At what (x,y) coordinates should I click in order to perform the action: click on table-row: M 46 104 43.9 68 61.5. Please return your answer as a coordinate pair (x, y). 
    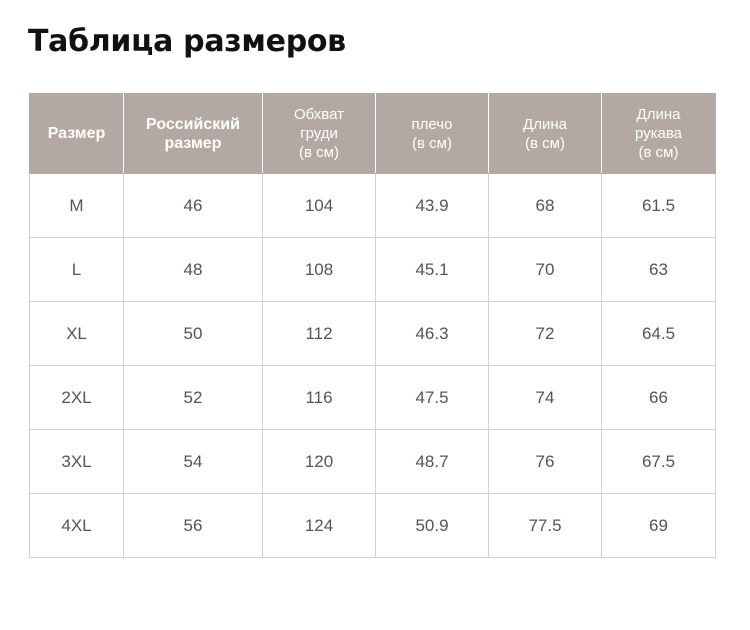
    Looking at the image, I should click on (372, 205).